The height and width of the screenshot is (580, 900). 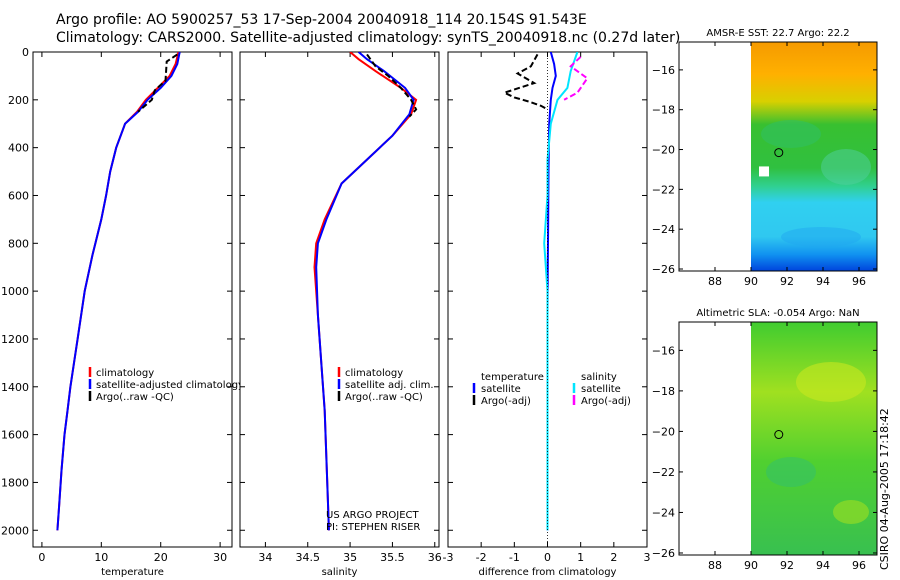 I want to click on y-tick-label: 400, so click(x=18, y=148).